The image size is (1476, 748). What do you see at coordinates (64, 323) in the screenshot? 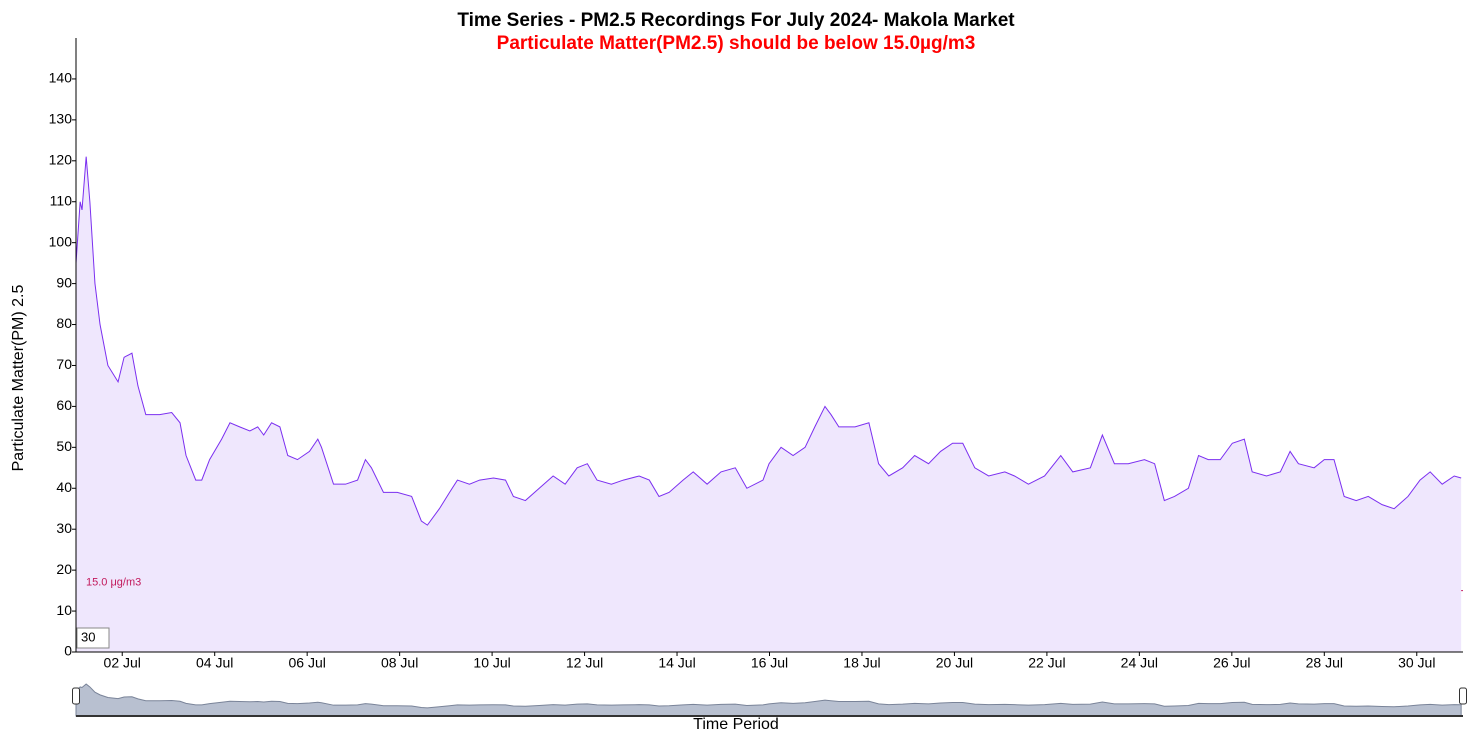
I see `y-tick-label: 80` at bounding box center [64, 323].